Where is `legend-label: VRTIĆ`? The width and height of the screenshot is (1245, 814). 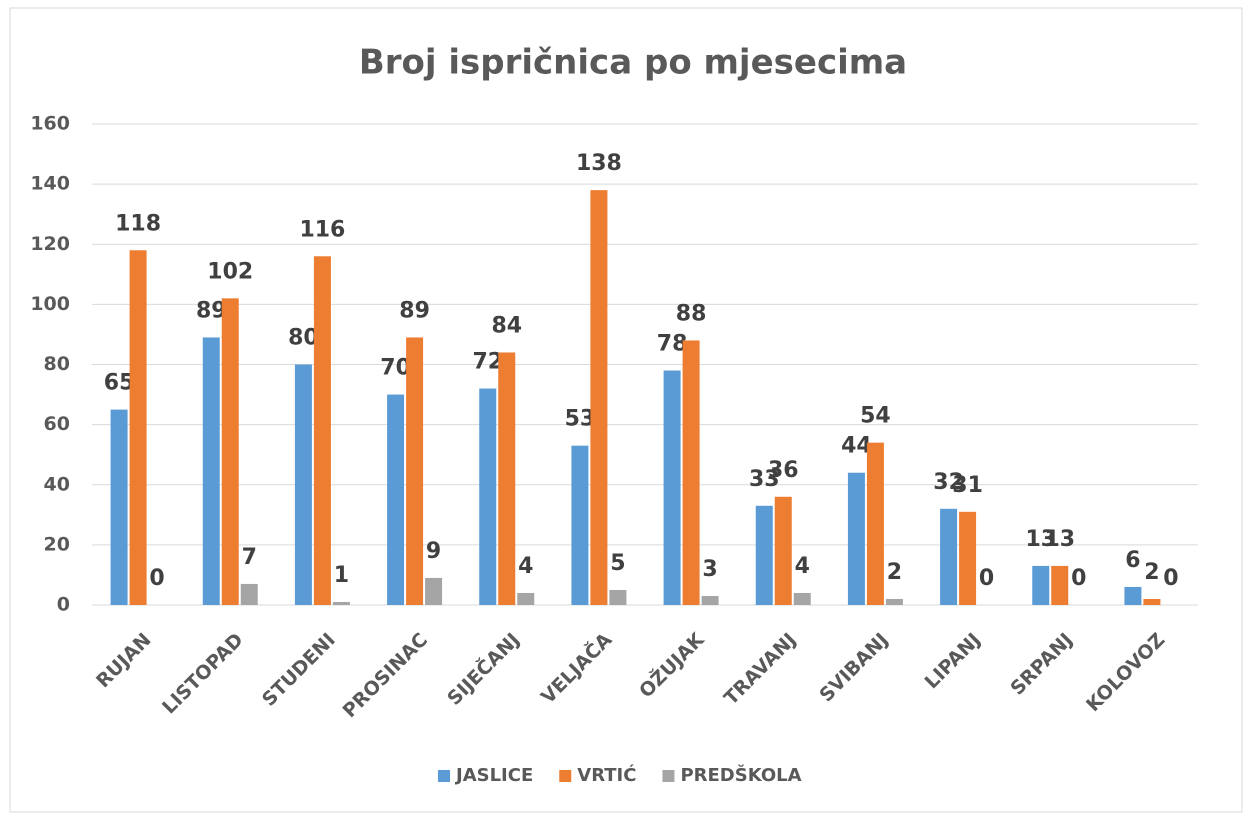
legend-label: VRTIĆ is located at coordinates (606, 775).